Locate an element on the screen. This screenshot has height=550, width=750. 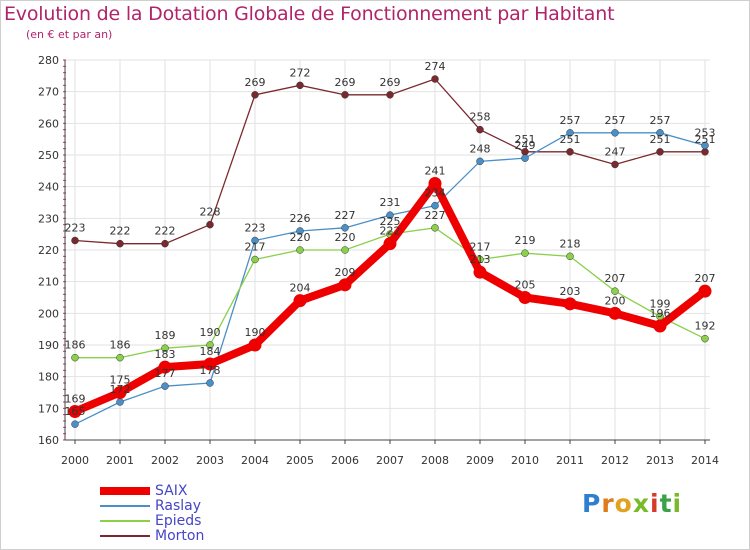
x-tick-label: 2011 is located at coordinates (570, 460).